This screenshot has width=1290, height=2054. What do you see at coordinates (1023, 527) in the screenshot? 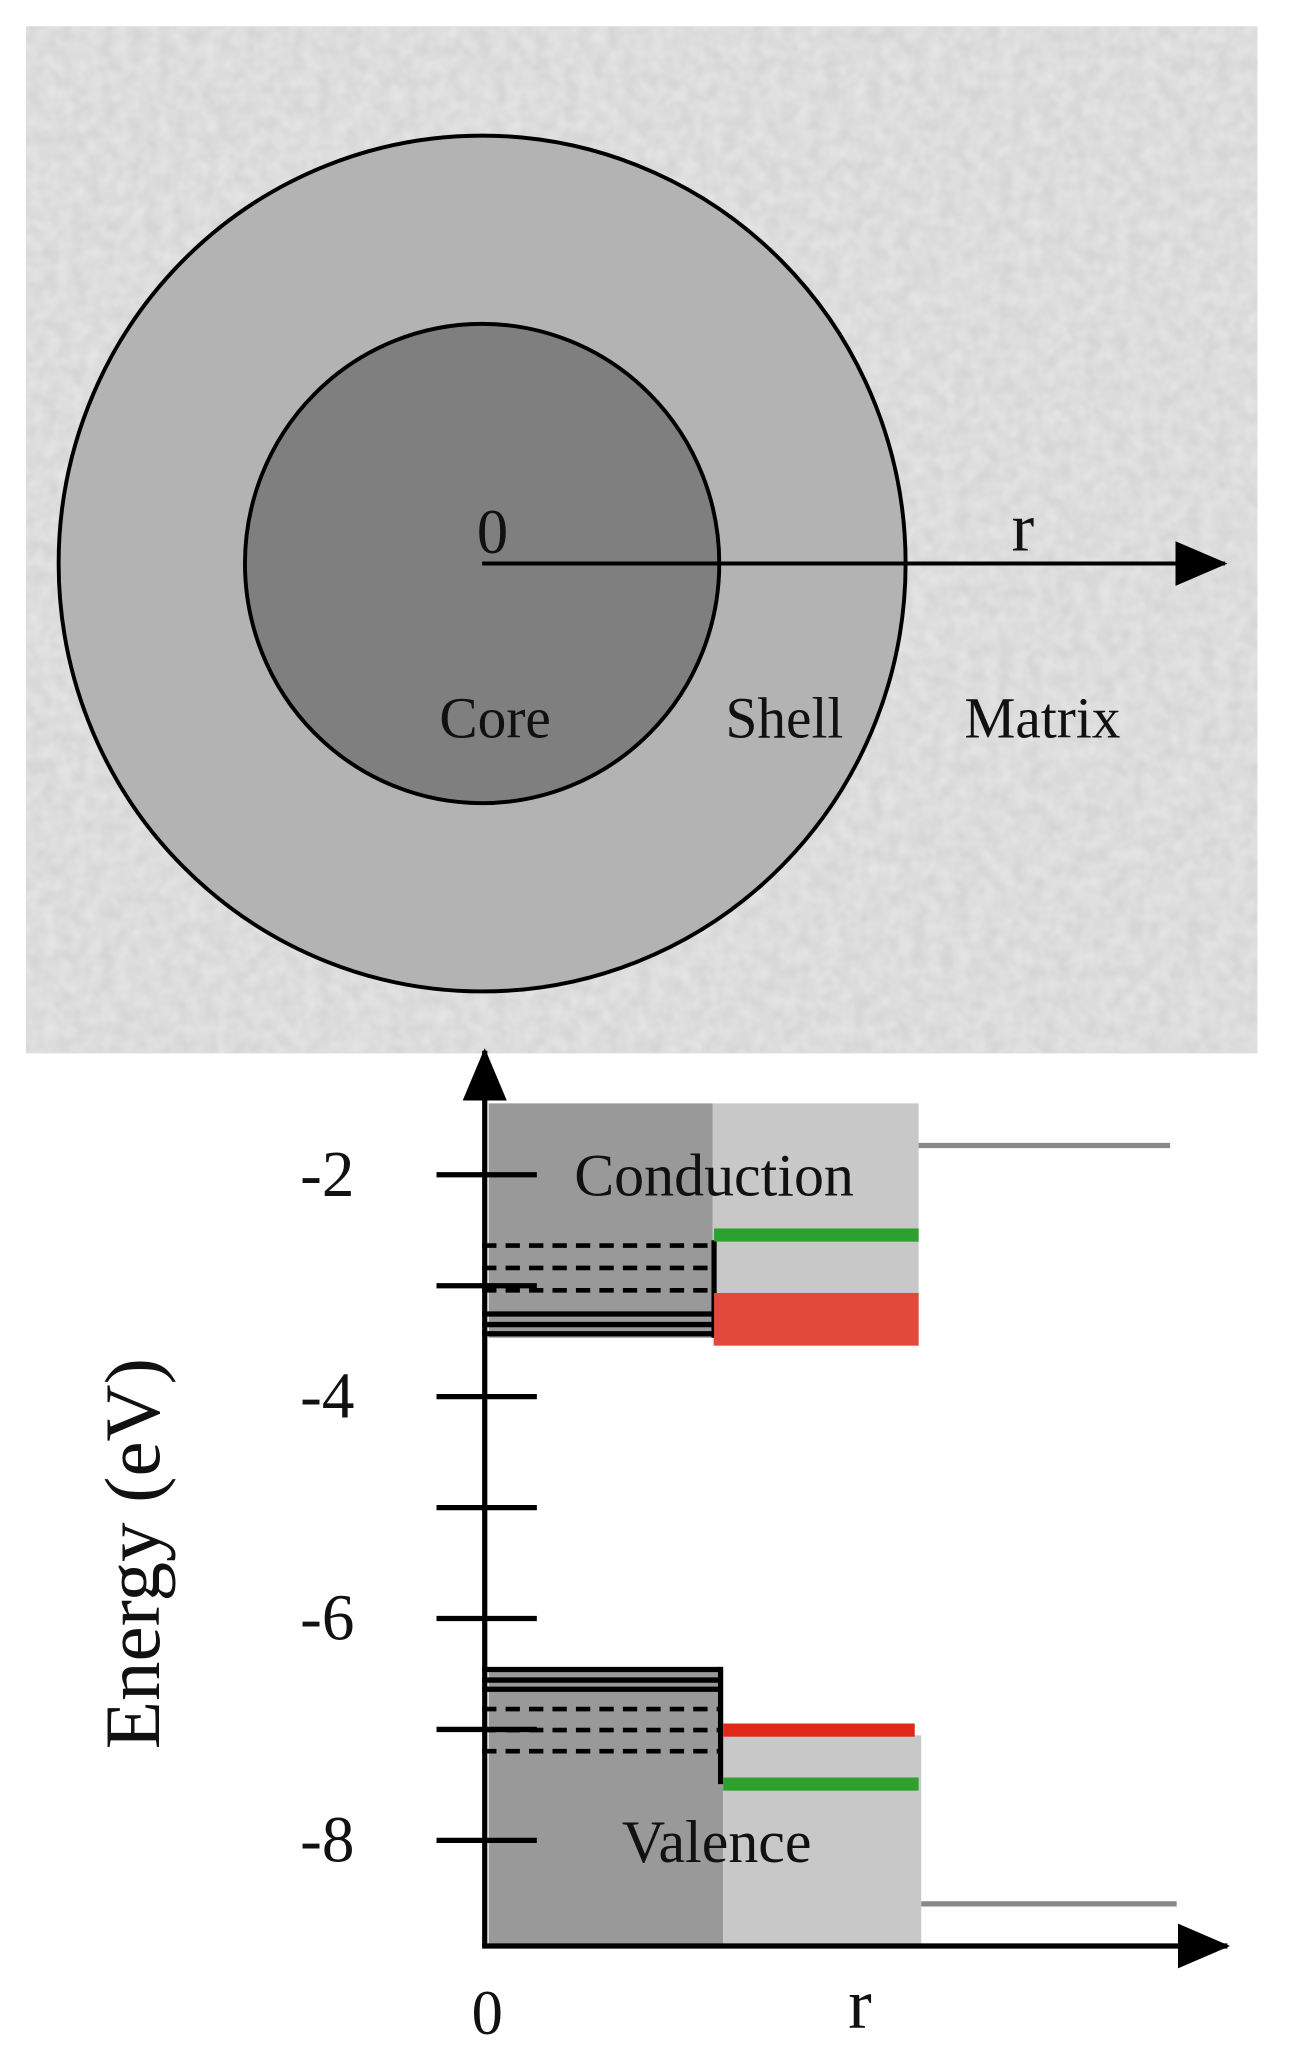
I see `radius-label: r` at bounding box center [1023, 527].